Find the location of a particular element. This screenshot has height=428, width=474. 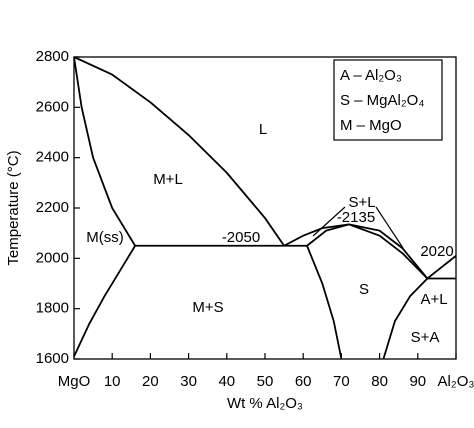

key-entry: S – MgAl₂O₄ is located at coordinates (382, 100).